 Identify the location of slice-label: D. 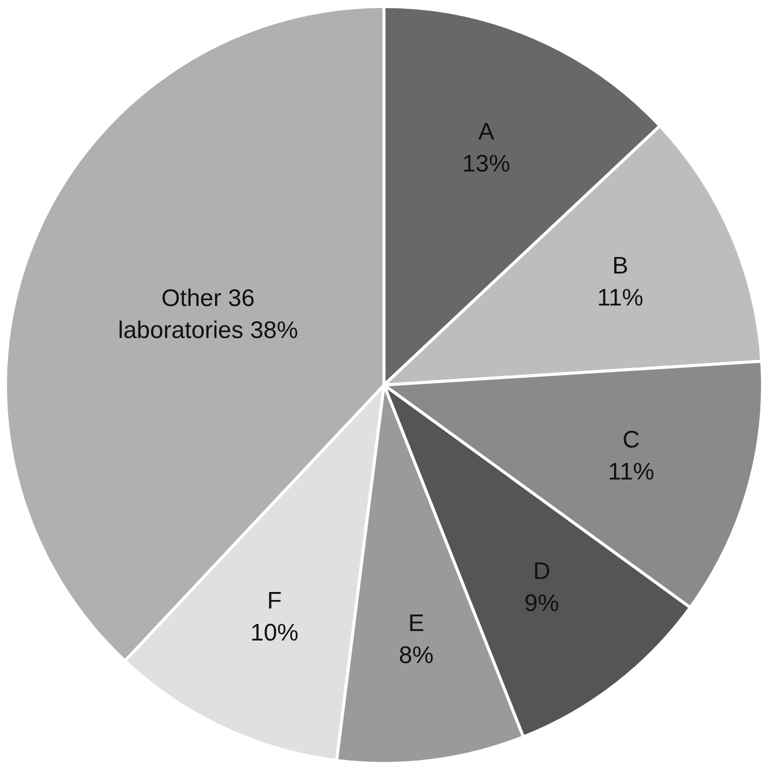
(541, 571).